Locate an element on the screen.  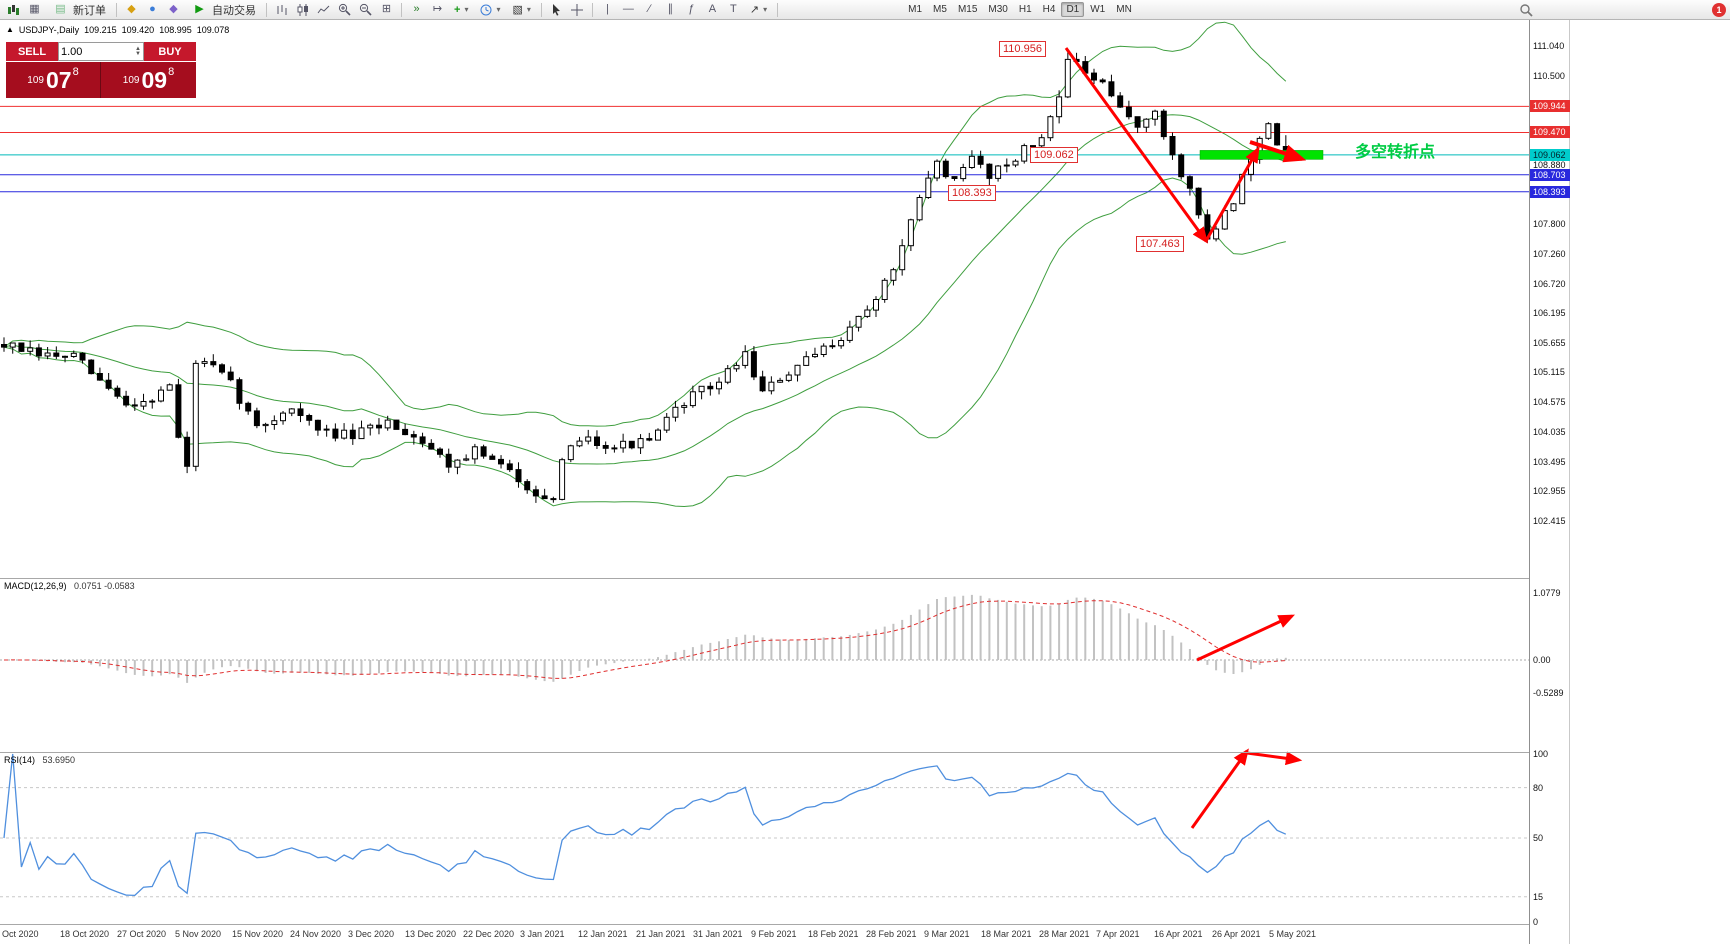
horizontal-line-icon: — is located at coordinates (628, 9).